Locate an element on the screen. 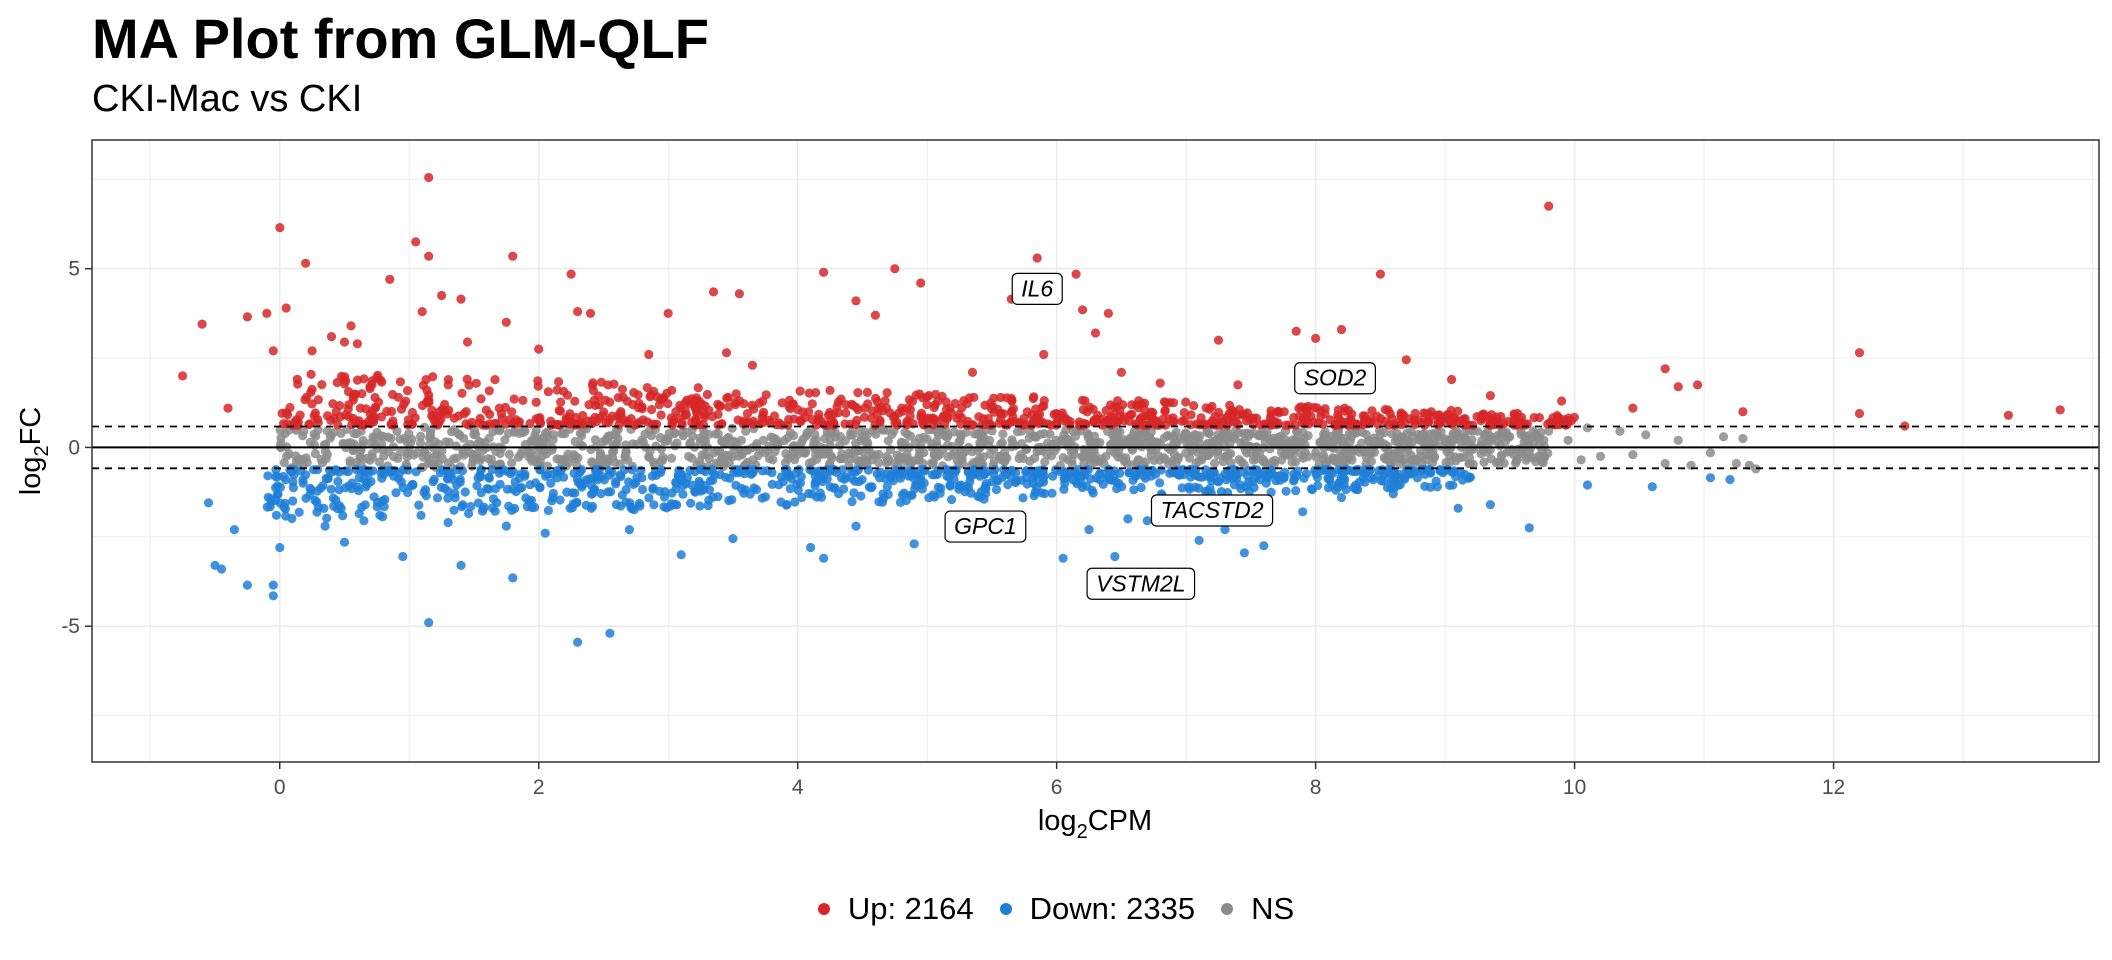  chart-subtitle: CKI-Mac vs CKI is located at coordinates (227, 99).